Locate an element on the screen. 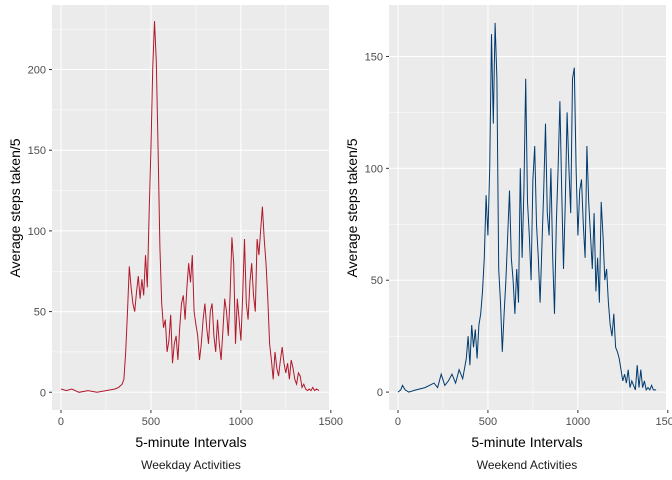 This screenshot has height=480, width=672. weekend-x-axis-title: 5-minute Intervals is located at coordinates (526, 442).